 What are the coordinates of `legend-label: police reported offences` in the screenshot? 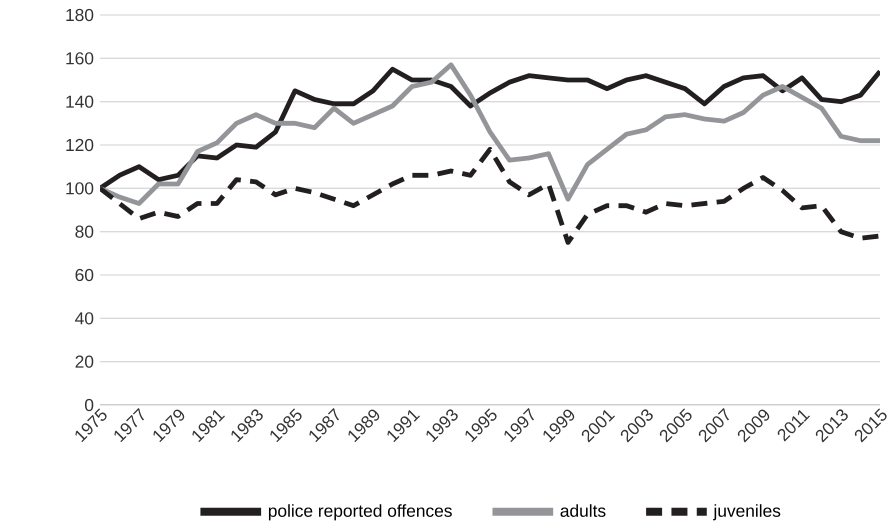 It's located at (360, 512).